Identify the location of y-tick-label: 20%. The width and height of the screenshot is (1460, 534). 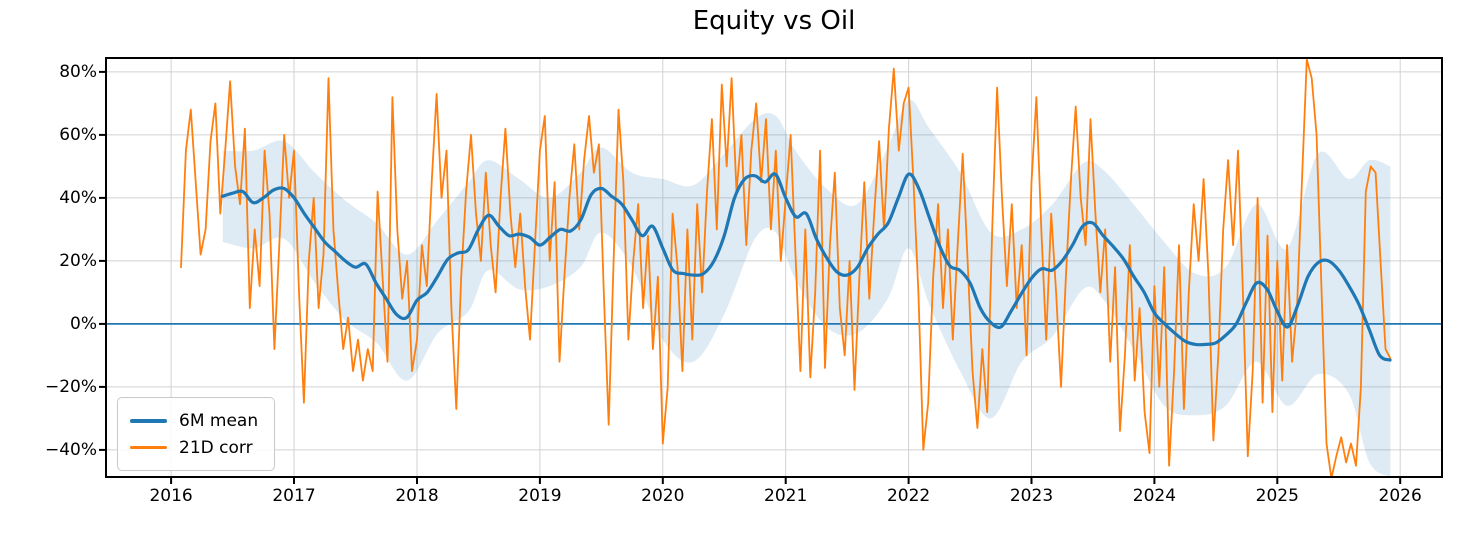
(78, 260).